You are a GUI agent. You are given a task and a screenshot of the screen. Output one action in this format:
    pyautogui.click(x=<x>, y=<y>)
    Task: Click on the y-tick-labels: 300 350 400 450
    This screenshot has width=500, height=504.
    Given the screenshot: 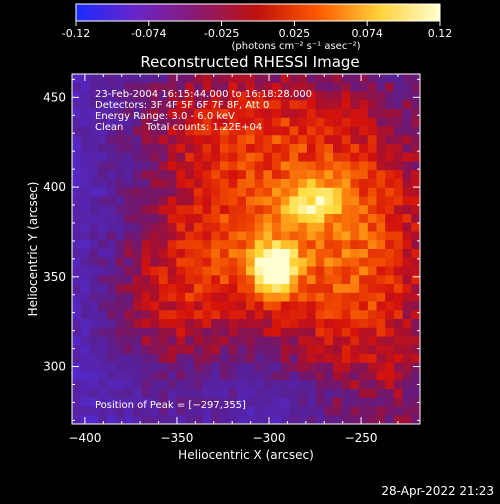 What is the action you would take?
    pyautogui.click(x=54, y=231)
    